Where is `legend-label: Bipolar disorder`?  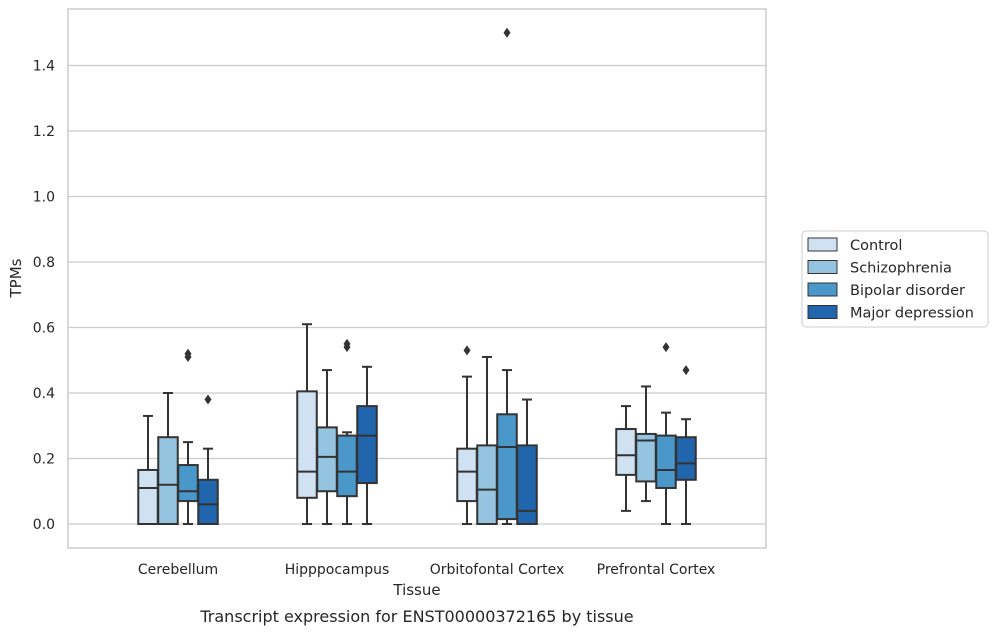 legend-label: Bipolar disorder is located at coordinates (907, 291).